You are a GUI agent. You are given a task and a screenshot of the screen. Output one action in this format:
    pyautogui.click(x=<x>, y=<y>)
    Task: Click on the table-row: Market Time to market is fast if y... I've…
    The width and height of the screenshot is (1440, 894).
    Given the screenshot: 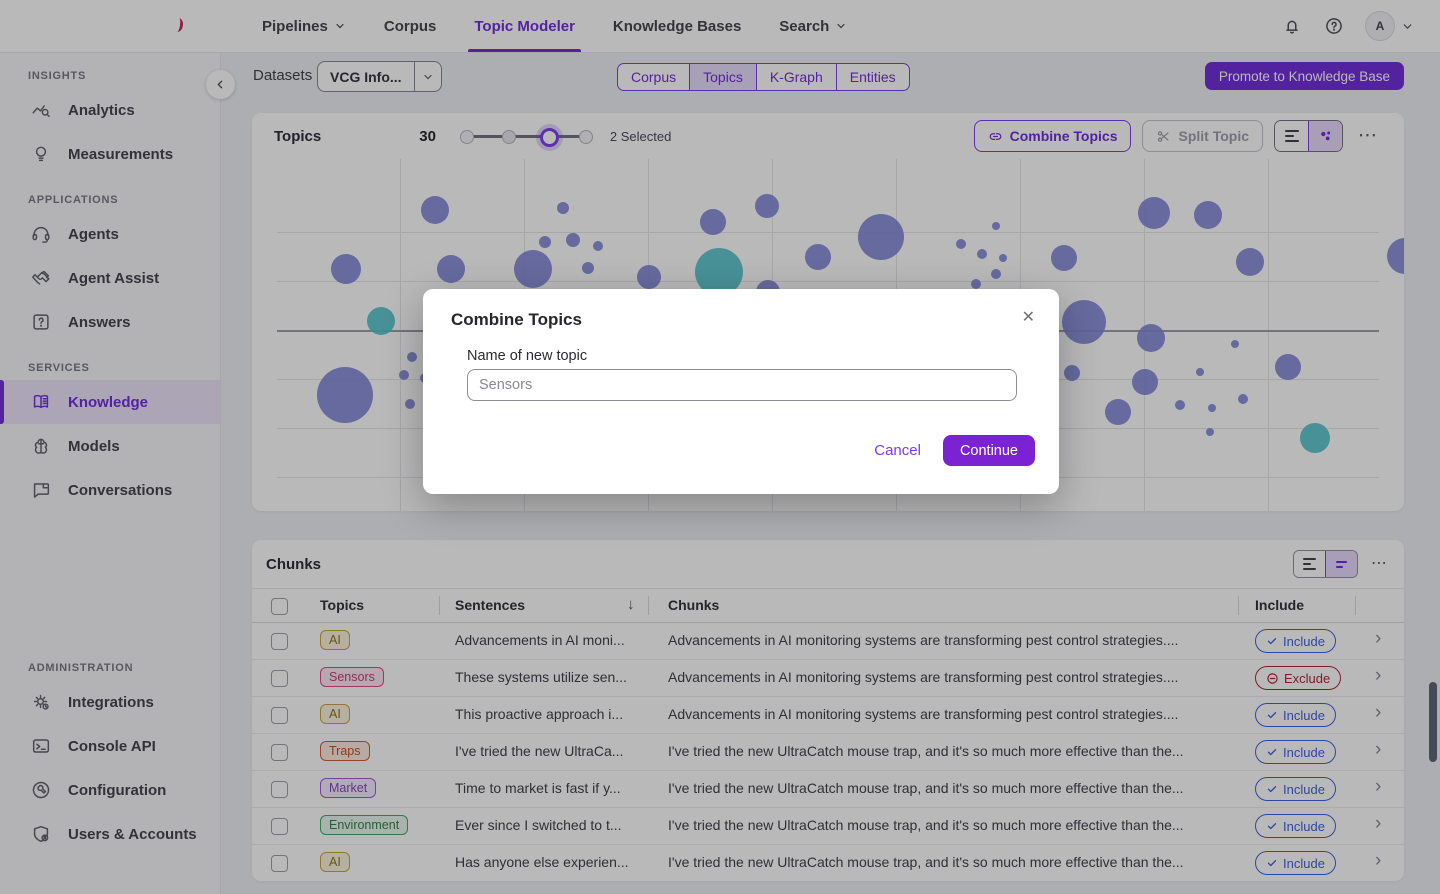 What is the action you would take?
    pyautogui.click(x=828, y=789)
    